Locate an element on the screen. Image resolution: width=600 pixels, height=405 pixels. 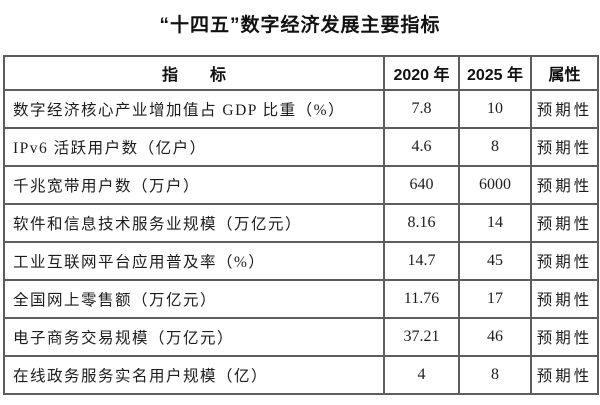
table-row: 千兆宽带用户数（万户） 640 6000 预期性 is located at coordinates (301, 185).